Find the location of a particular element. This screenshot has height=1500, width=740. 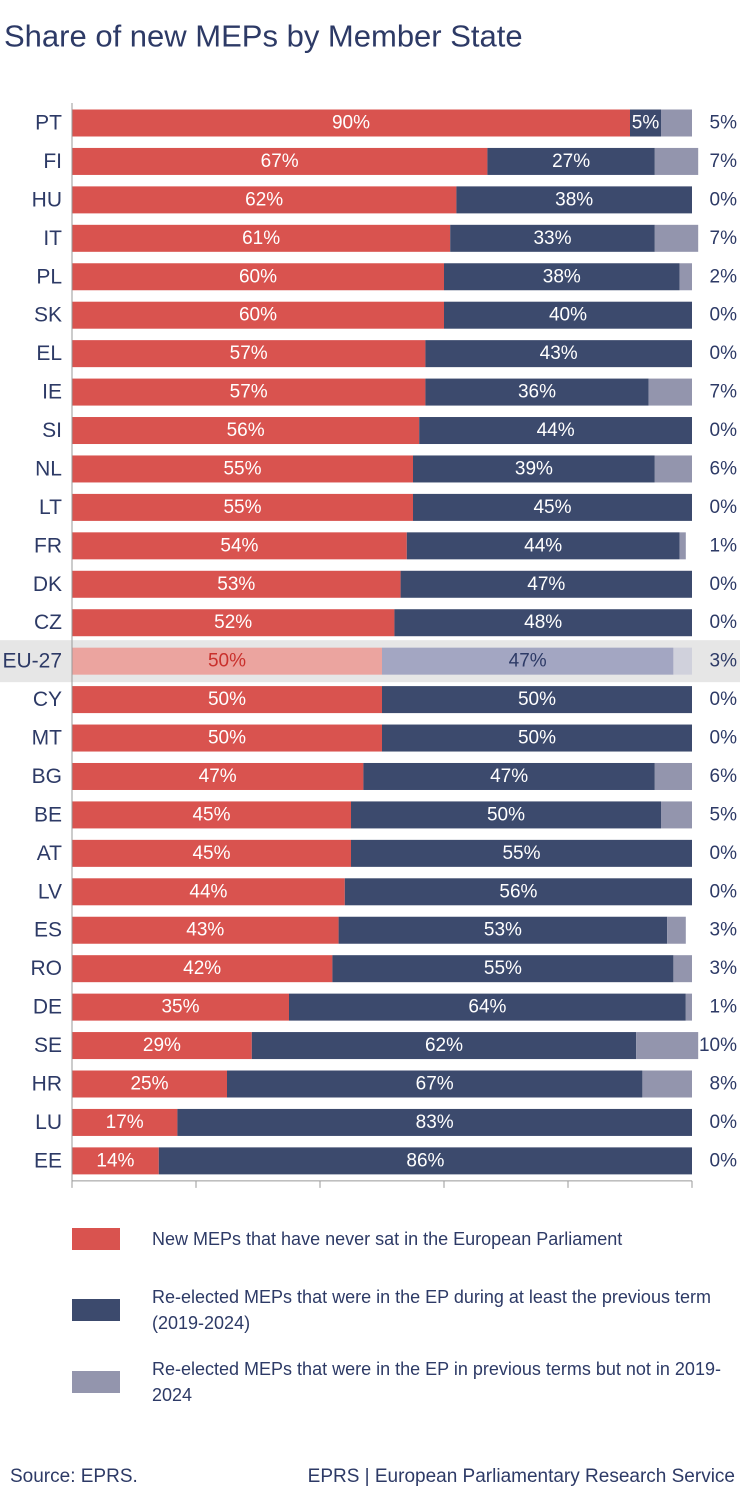

value-label: 42% is located at coordinates (202, 968).